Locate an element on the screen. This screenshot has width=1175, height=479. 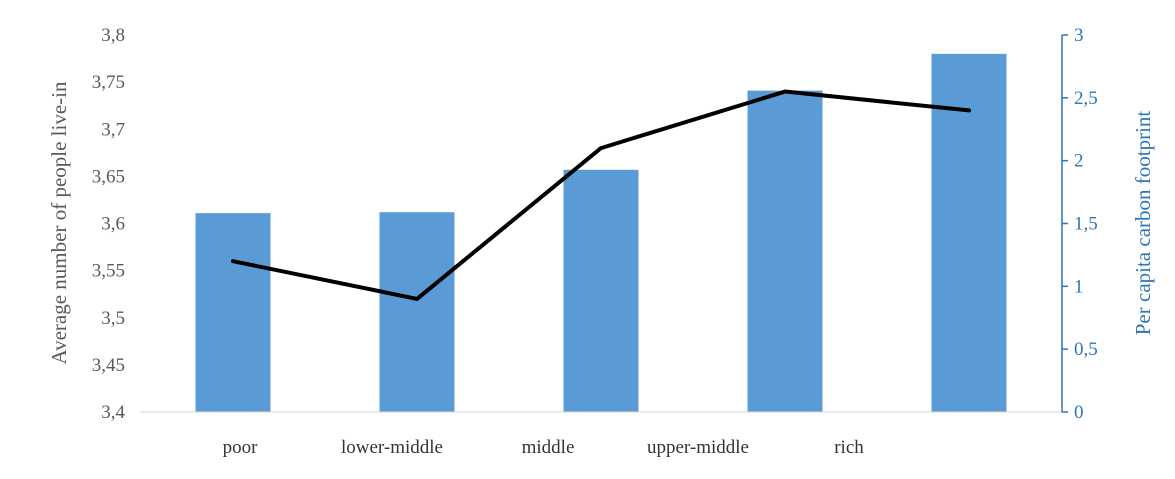
x-tick-label: middle is located at coordinates (548, 447).